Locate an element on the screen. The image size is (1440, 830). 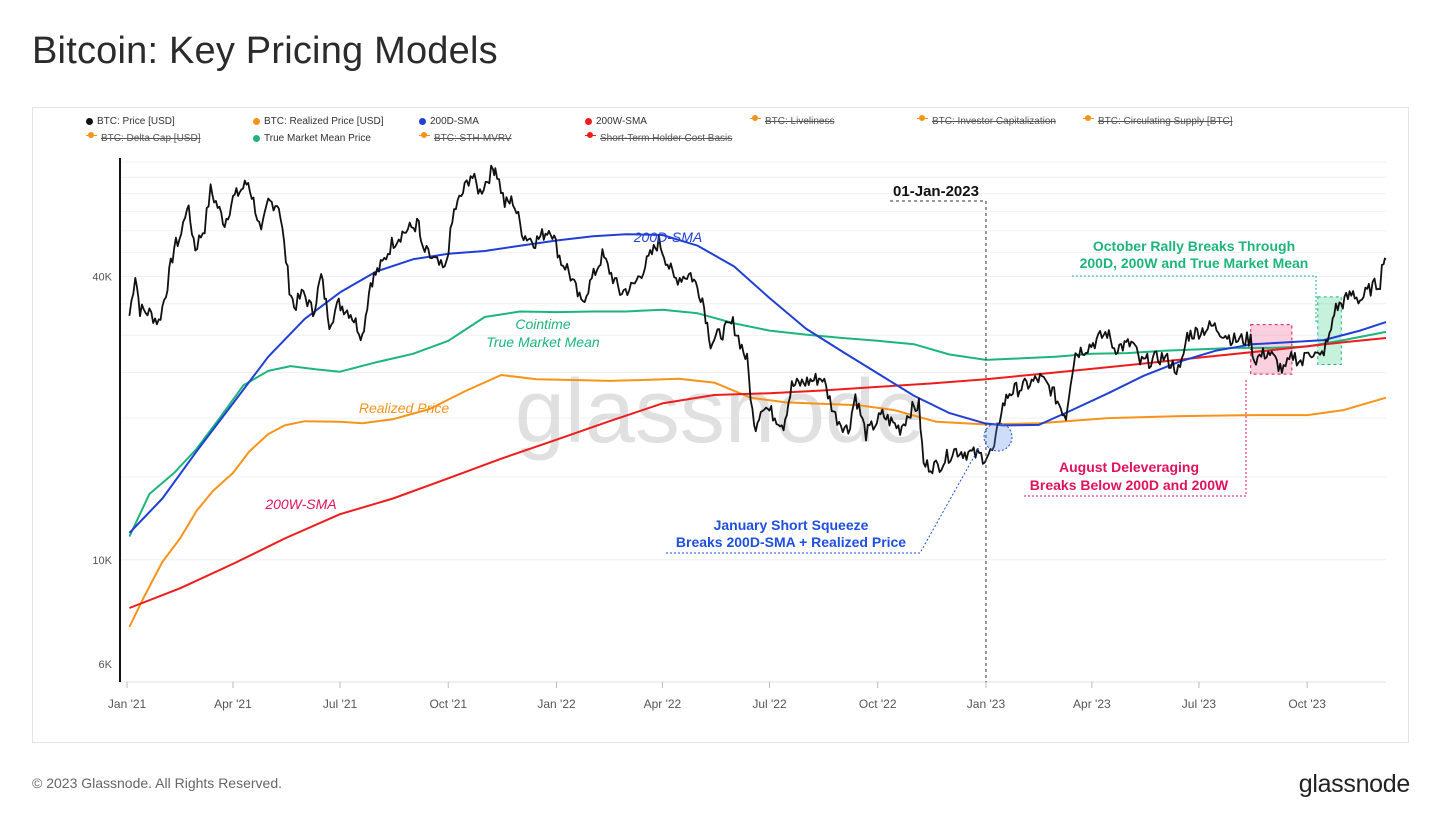
legend-item-200w-sma: 200W-SMA is located at coordinates (616, 121).